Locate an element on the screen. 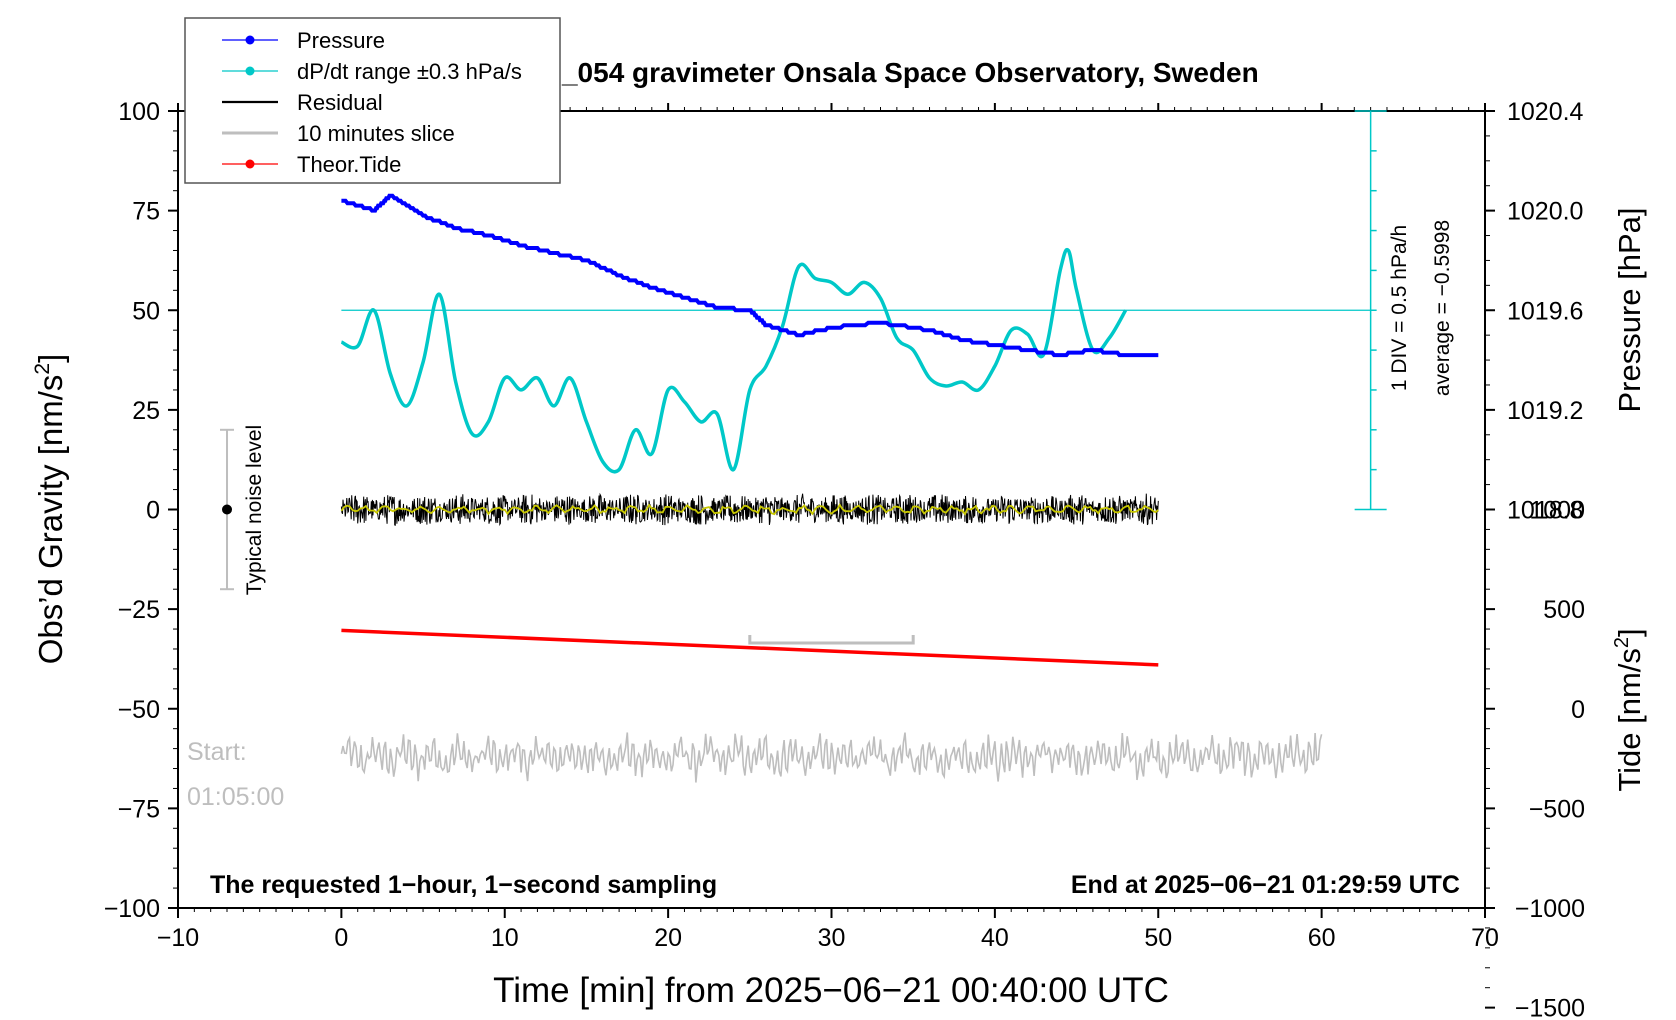  dpdt-scale-div-label: 1 DIV = 0.5 hPa/h is located at coordinates (1399, 308).